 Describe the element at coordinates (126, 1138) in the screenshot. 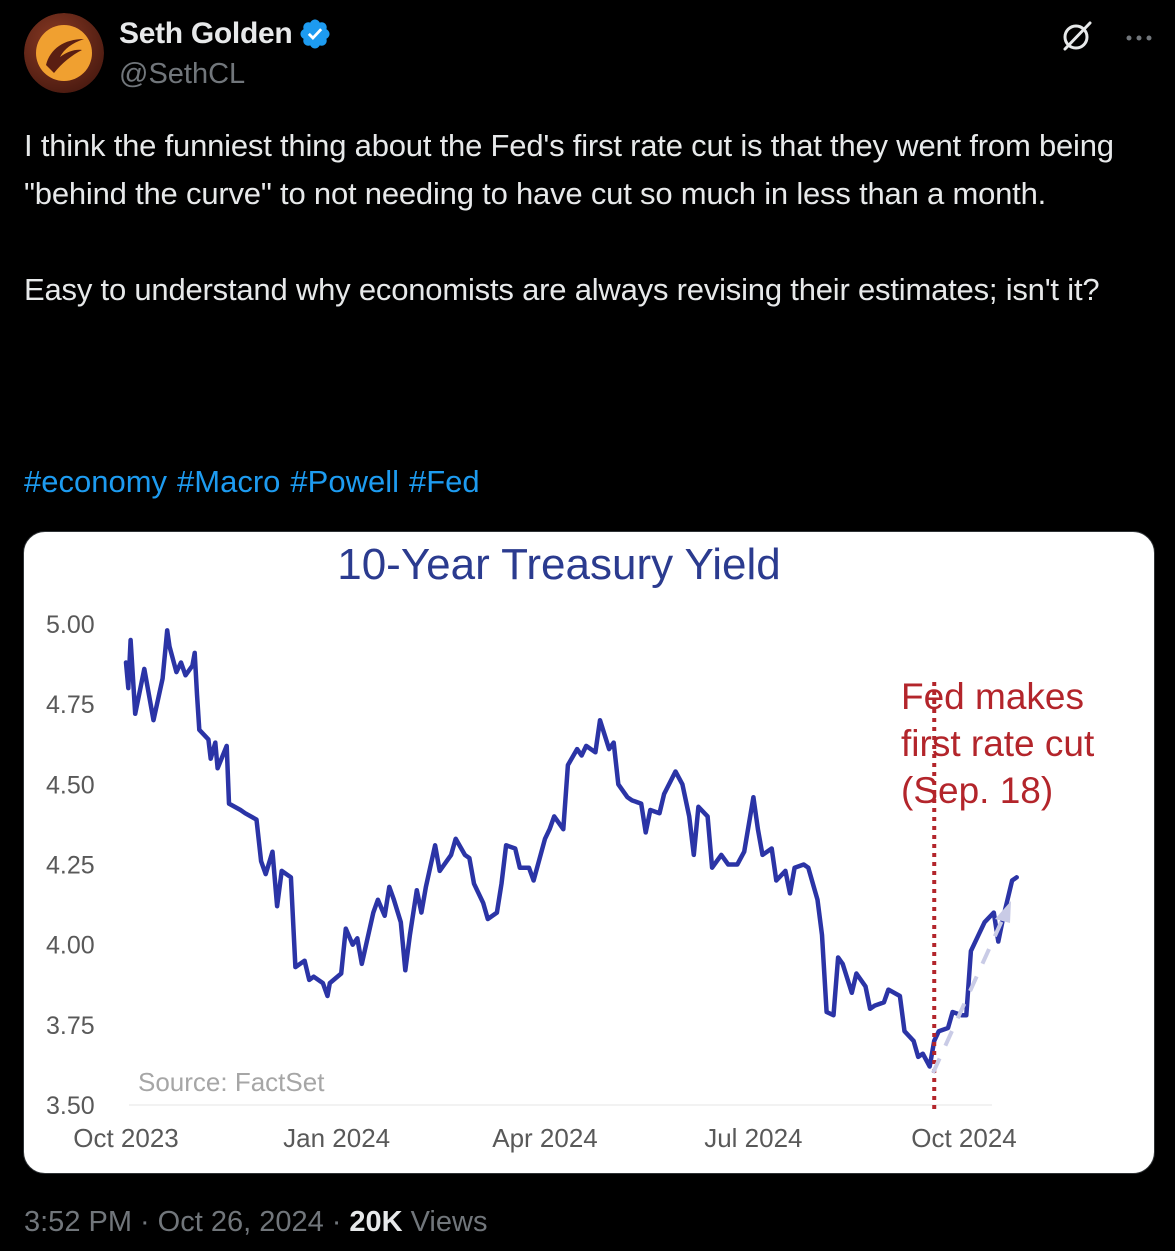

I see `x-tick-label: Oct 2023` at that location.